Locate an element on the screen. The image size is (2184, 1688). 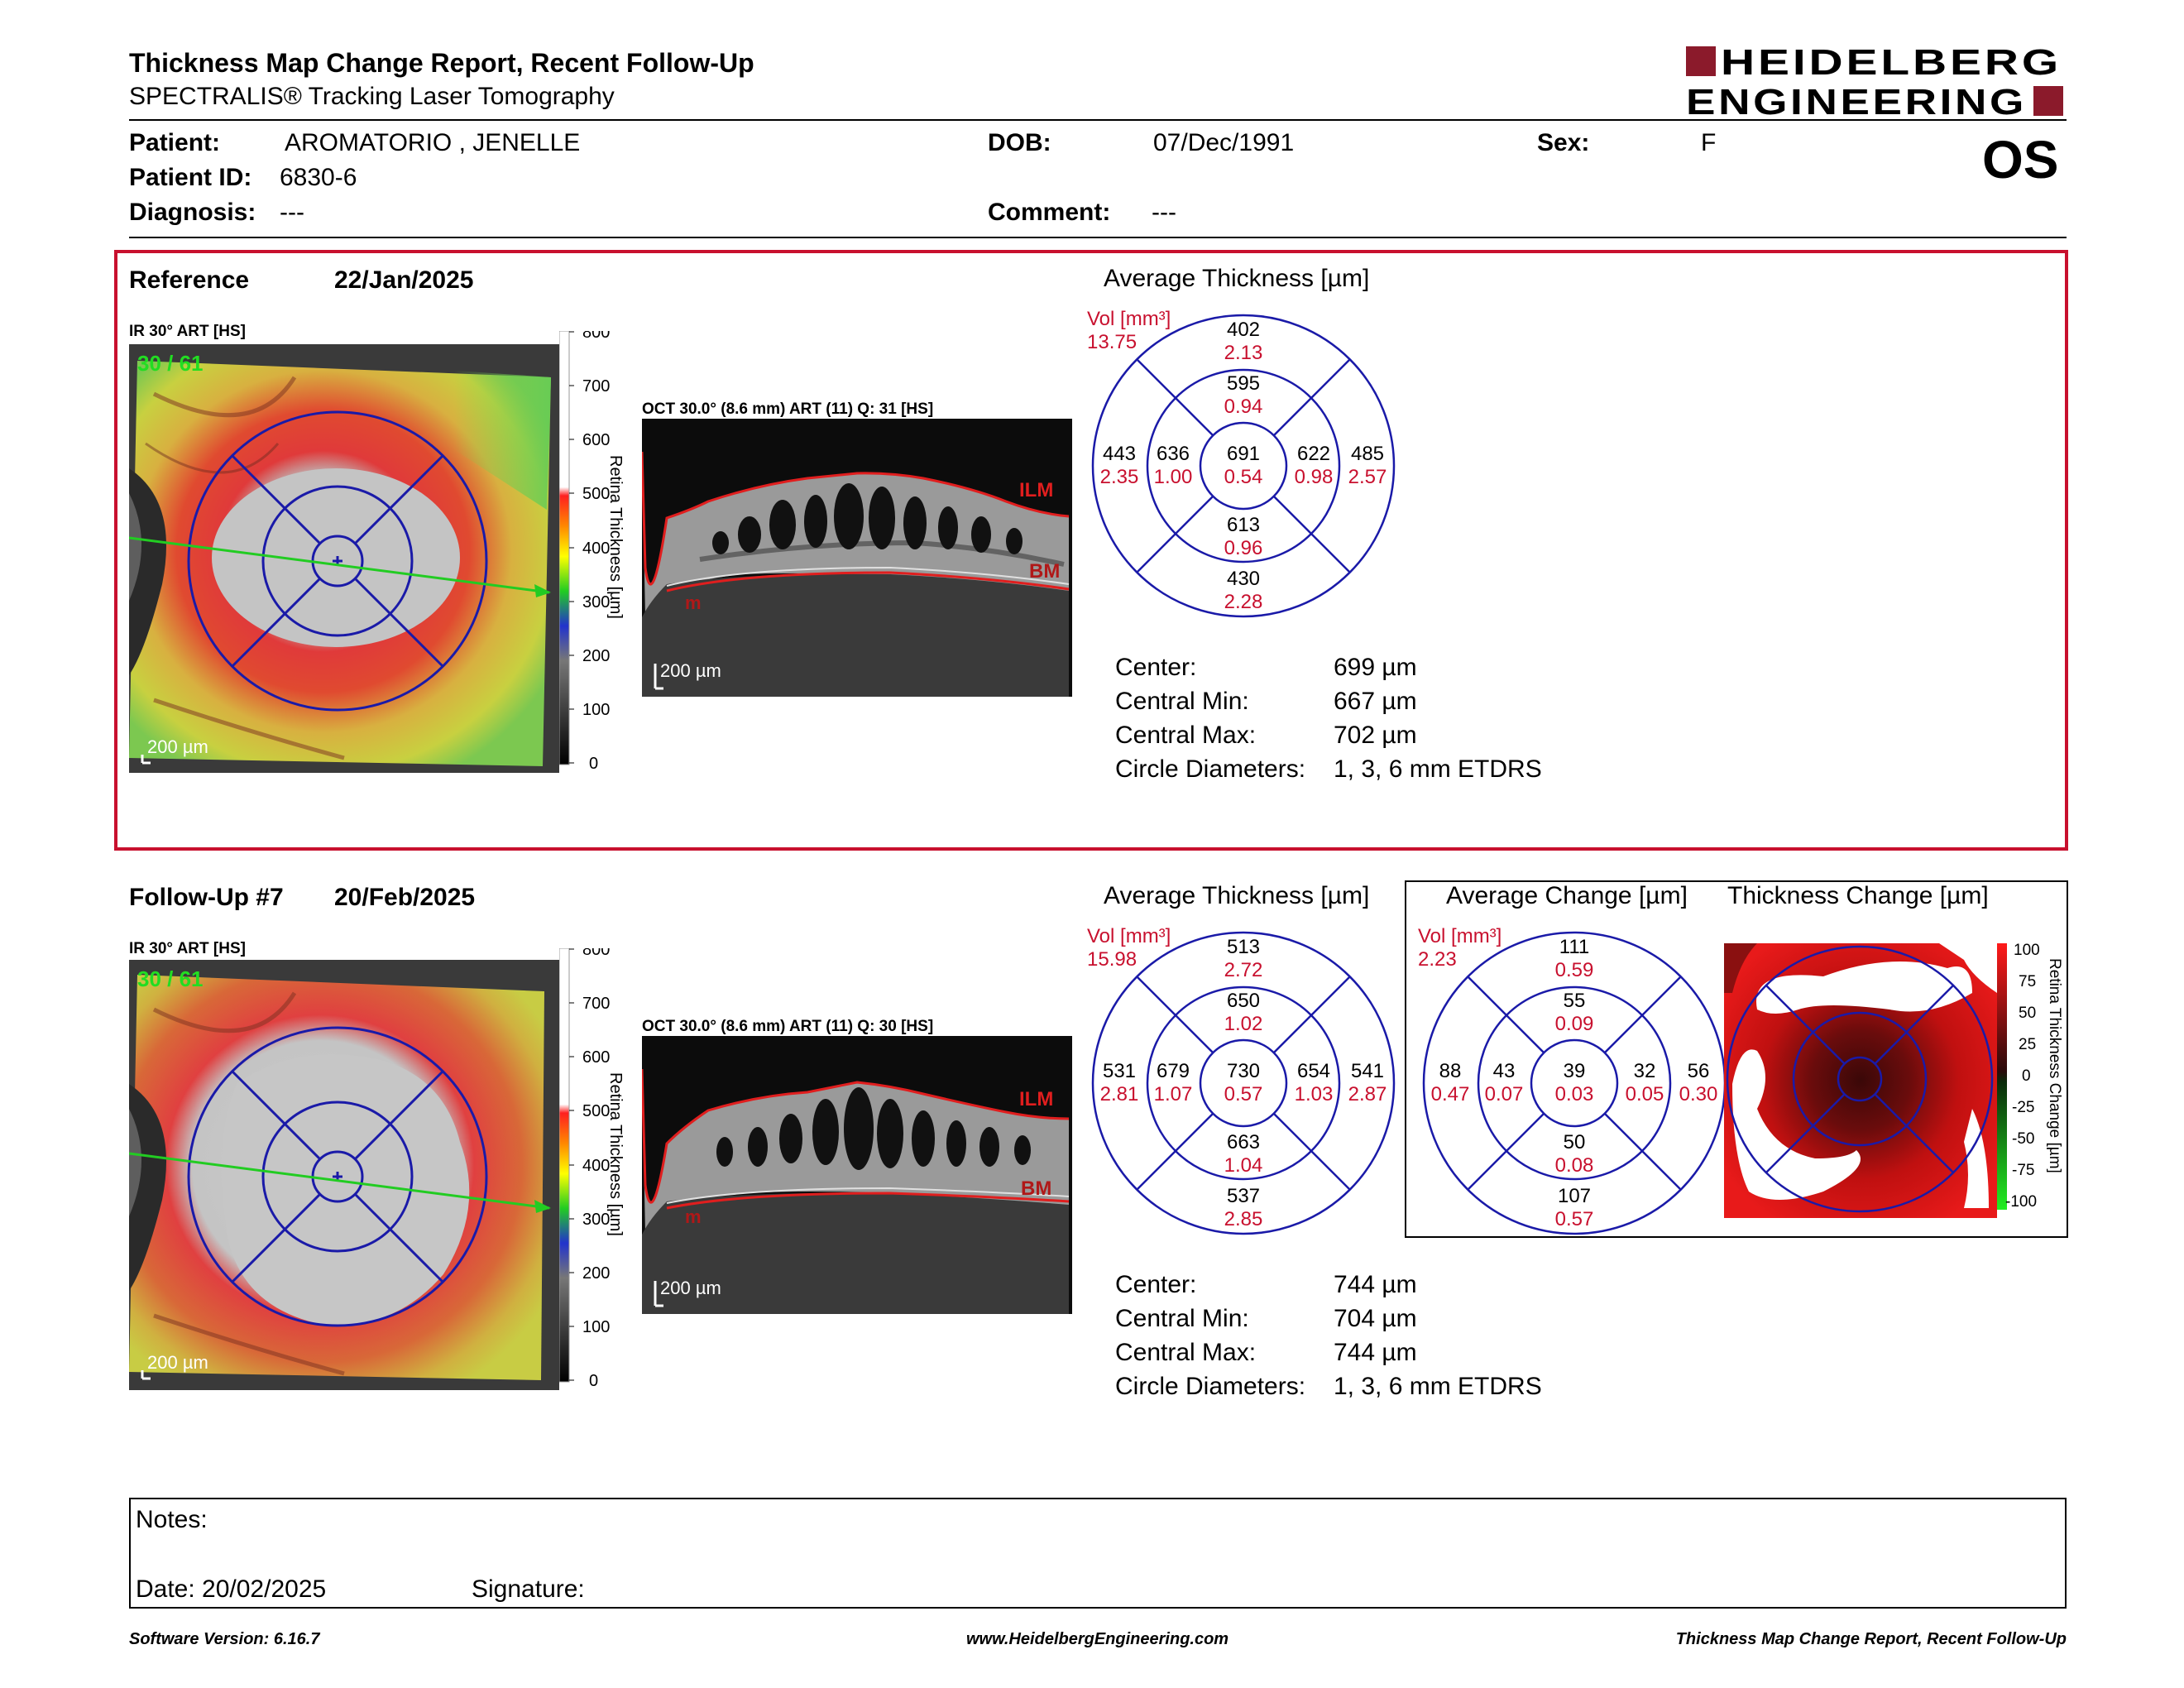
eye-indicator: OS is located at coordinates (2020, 159).